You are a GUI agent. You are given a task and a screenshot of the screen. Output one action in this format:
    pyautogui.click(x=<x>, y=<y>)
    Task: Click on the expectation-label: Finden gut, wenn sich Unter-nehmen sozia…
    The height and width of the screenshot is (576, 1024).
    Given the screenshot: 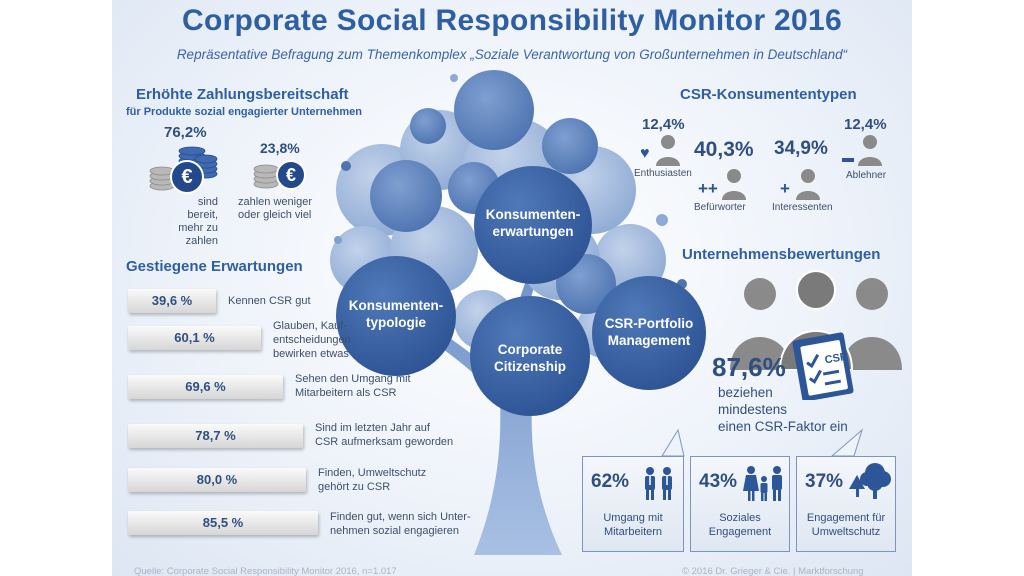 What is the action you would take?
    pyautogui.click(x=400, y=524)
    